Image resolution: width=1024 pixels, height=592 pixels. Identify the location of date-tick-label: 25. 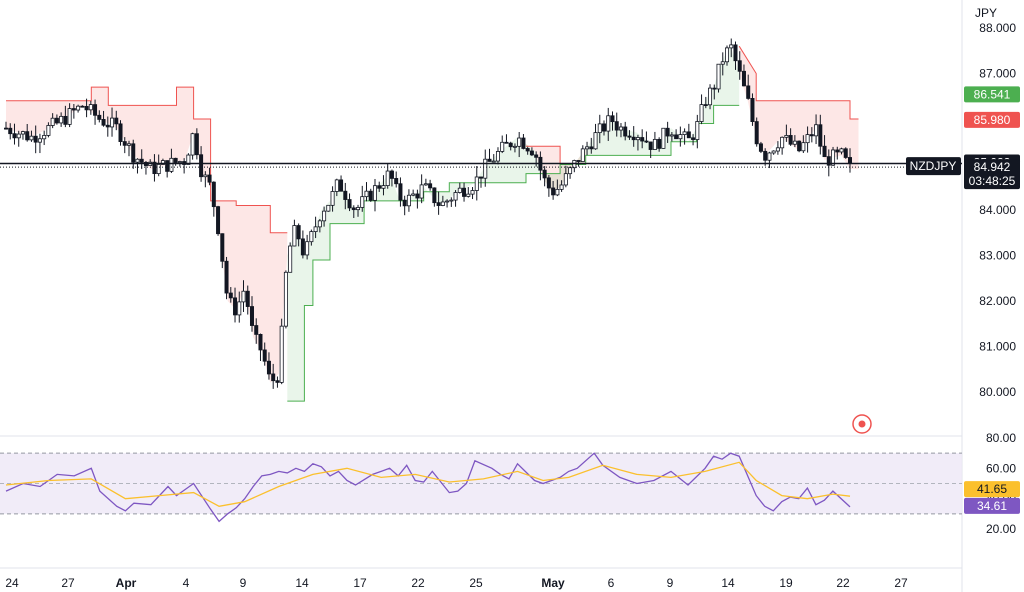
(476, 583).